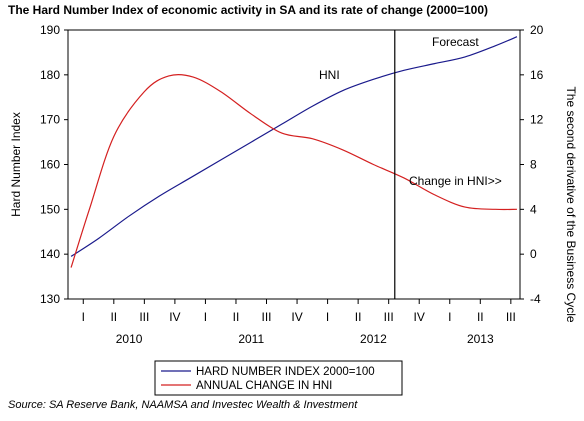  Describe the element at coordinates (373, 339) in the screenshot. I see `year-label: 2012` at that location.